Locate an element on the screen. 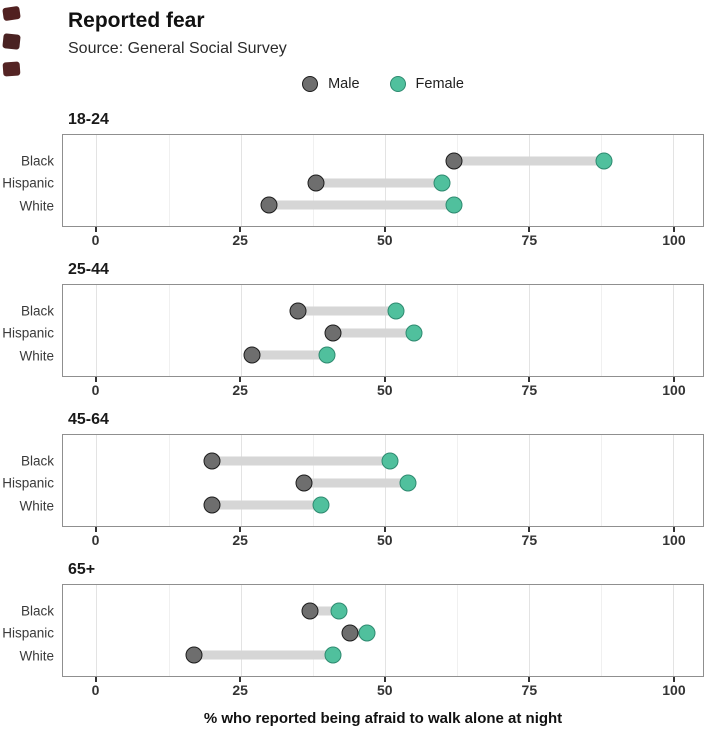 This screenshot has width=714, height=733. legend-item-male: Male is located at coordinates (331, 84).